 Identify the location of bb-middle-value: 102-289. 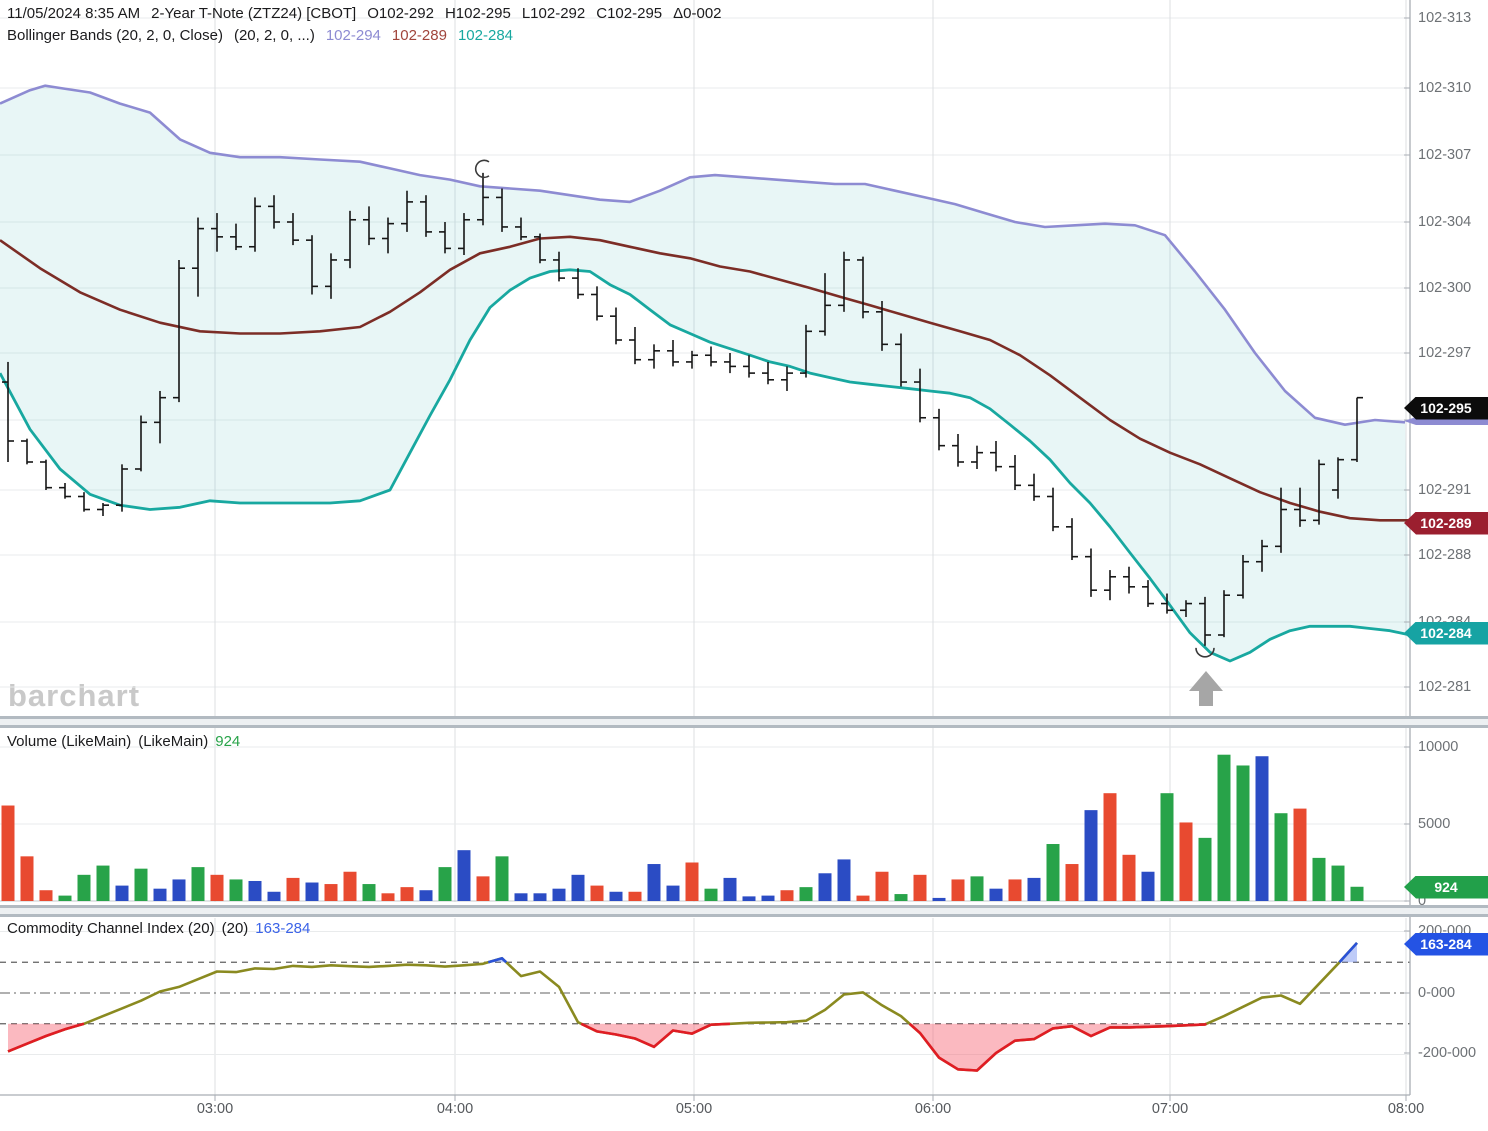
(419, 35).